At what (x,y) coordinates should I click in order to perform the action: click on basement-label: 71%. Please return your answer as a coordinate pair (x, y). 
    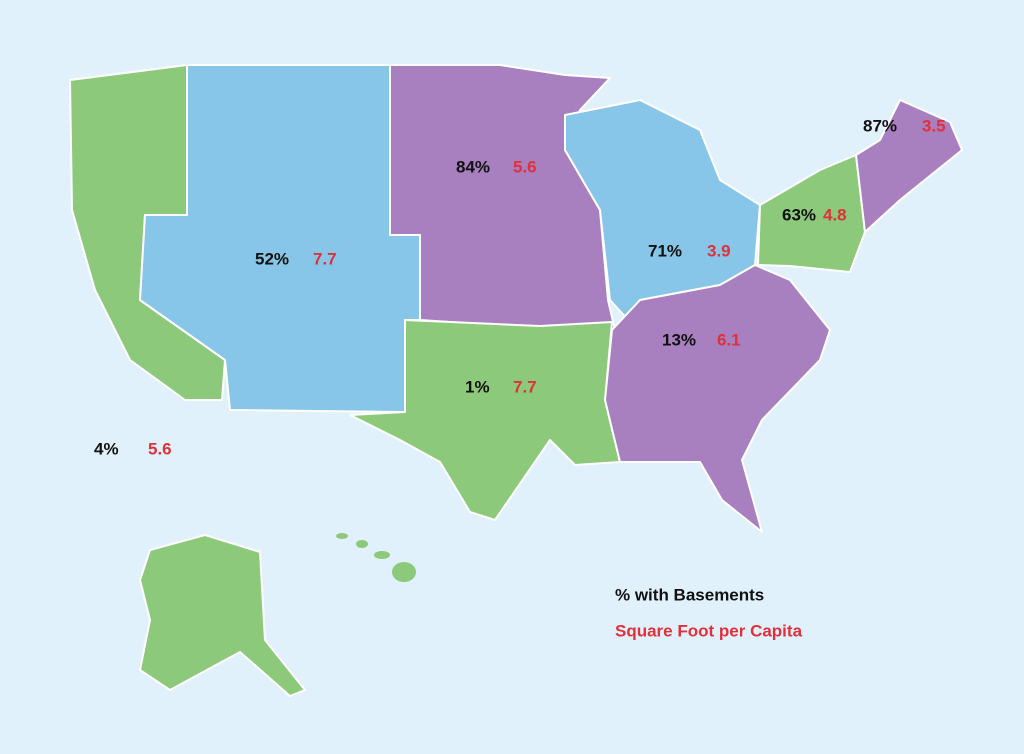
    Looking at the image, I should click on (665, 250).